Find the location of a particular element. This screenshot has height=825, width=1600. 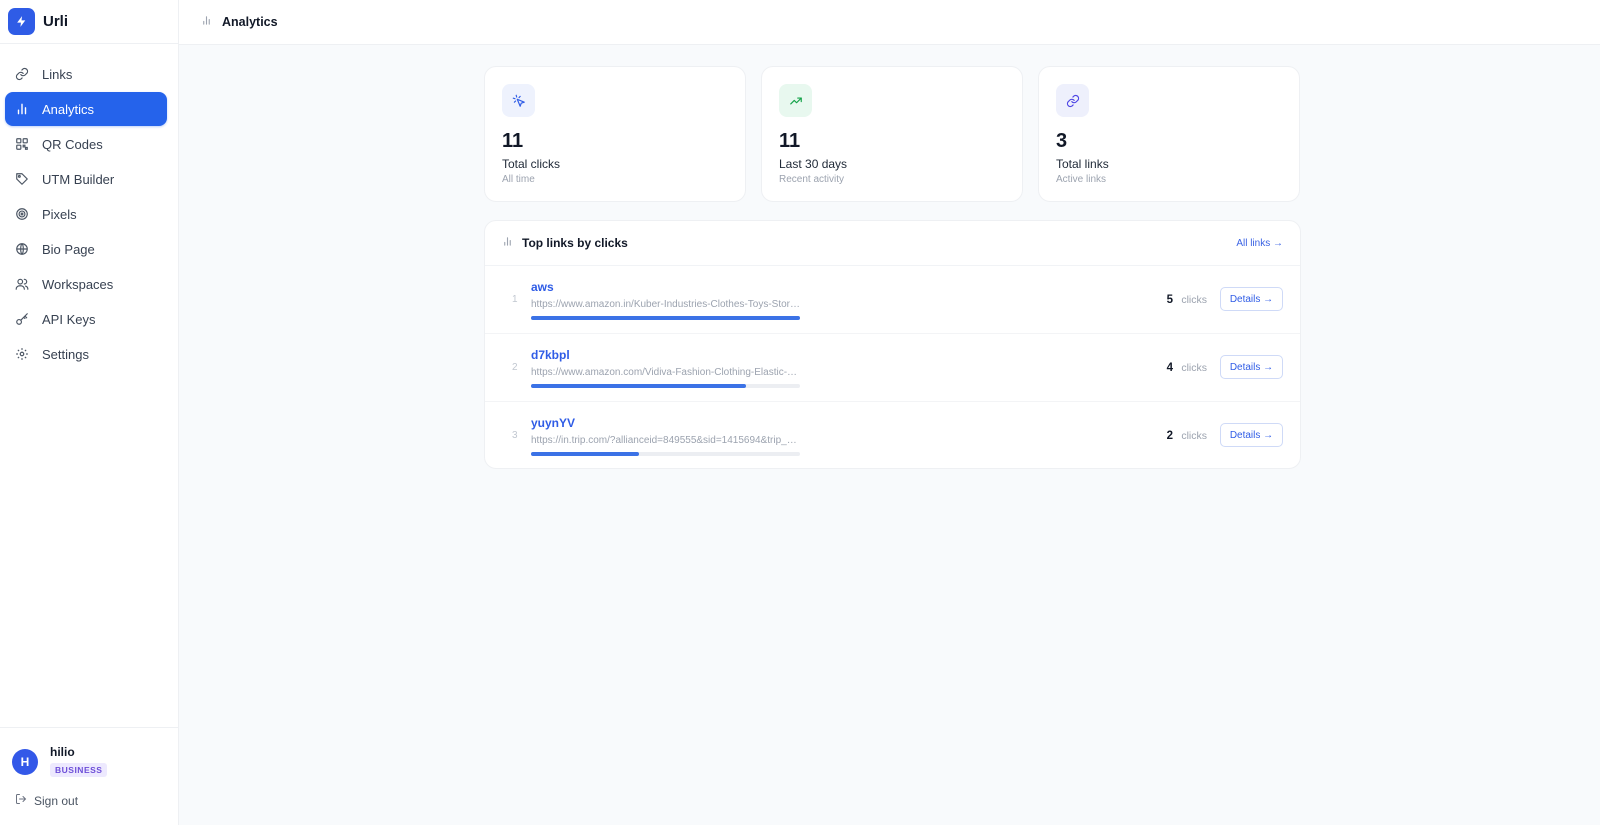

sidebar-item-bio-page: Bio Page is located at coordinates (86, 249).